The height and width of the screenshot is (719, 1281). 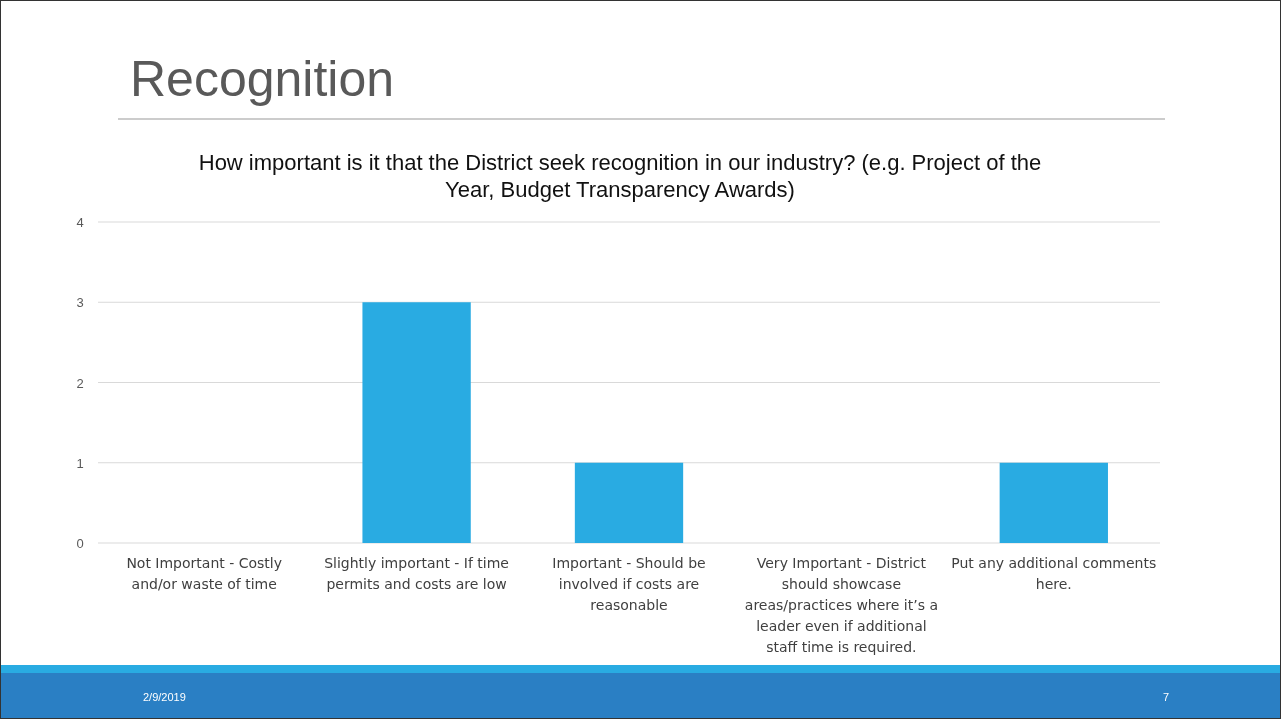 I want to click on chart-title: Recognition, so click(x=262, y=79).